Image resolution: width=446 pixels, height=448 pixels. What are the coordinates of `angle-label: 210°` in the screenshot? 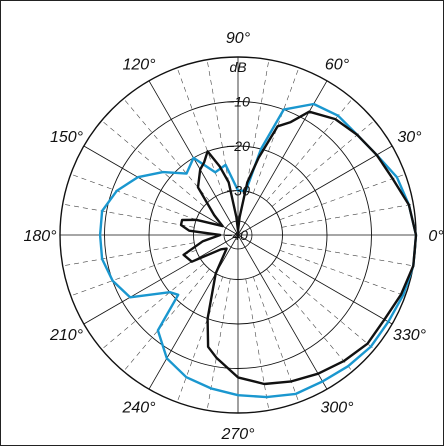 It's located at (66, 335).